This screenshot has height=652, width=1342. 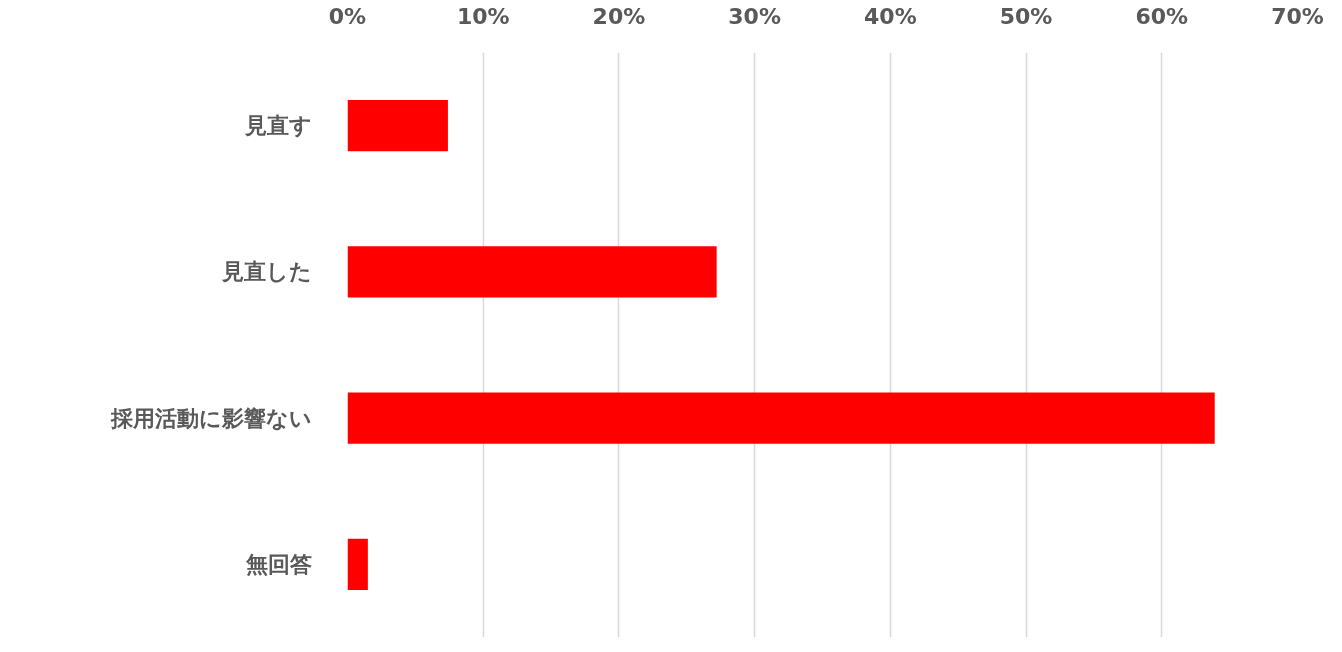 I want to click on x-tick-label: 10%, so click(x=483, y=16).